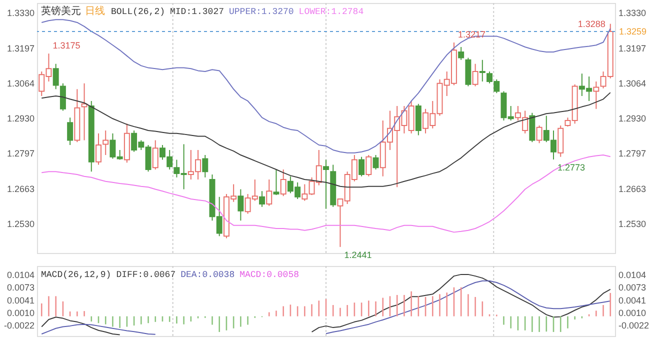 The width and height of the screenshot is (663, 343). I want to click on y2-tick-label: 0.0104, so click(632, 275).